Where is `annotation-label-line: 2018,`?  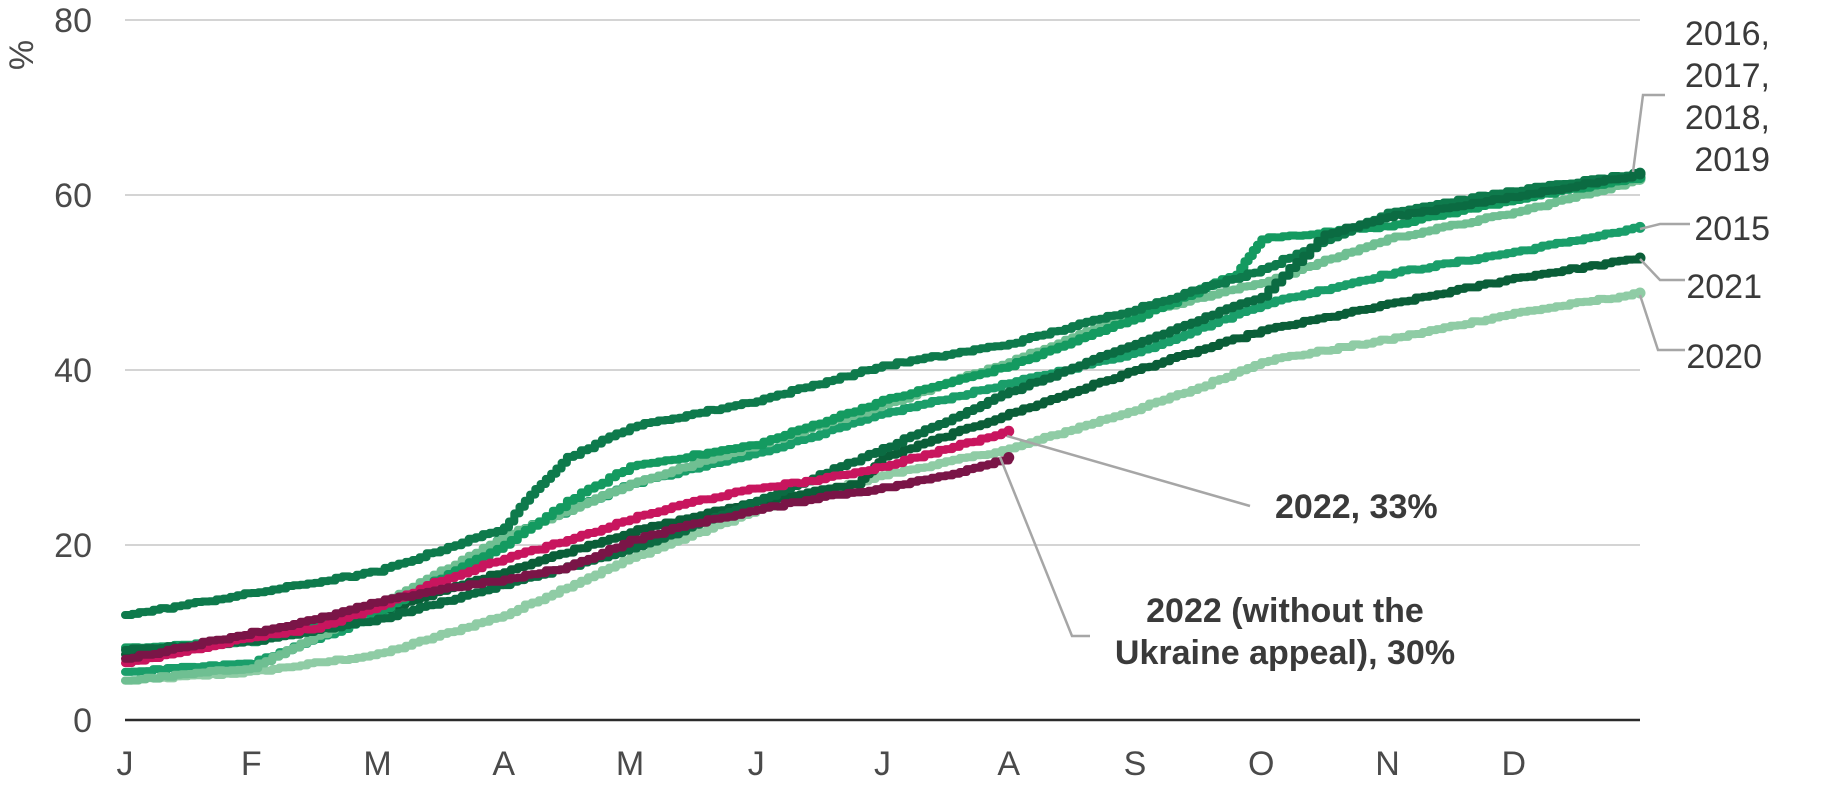
annotation-label-line: 2018, is located at coordinates (1727, 118).